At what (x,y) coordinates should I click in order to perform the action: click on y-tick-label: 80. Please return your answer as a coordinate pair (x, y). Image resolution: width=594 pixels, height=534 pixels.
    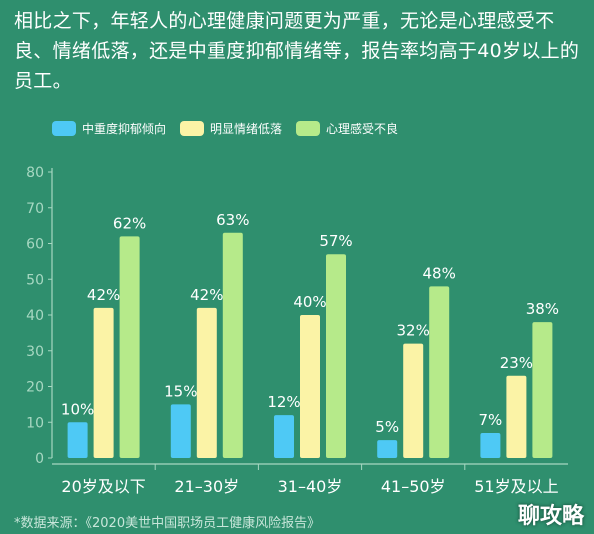
    Looking at the image, I should click on (35, 173).